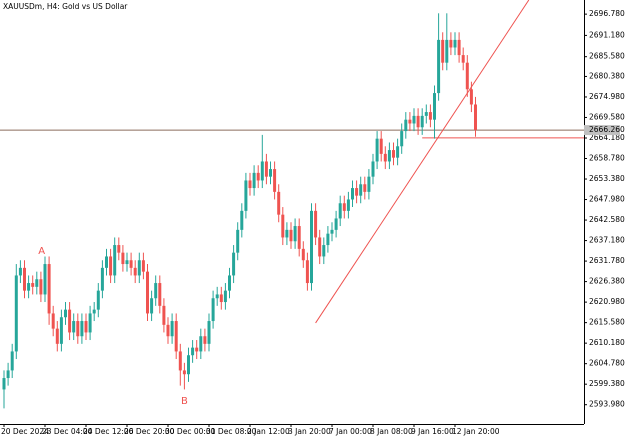 The height and width of the screenshot is (443, 625). I want to click on price-tag, so click(602, 130).